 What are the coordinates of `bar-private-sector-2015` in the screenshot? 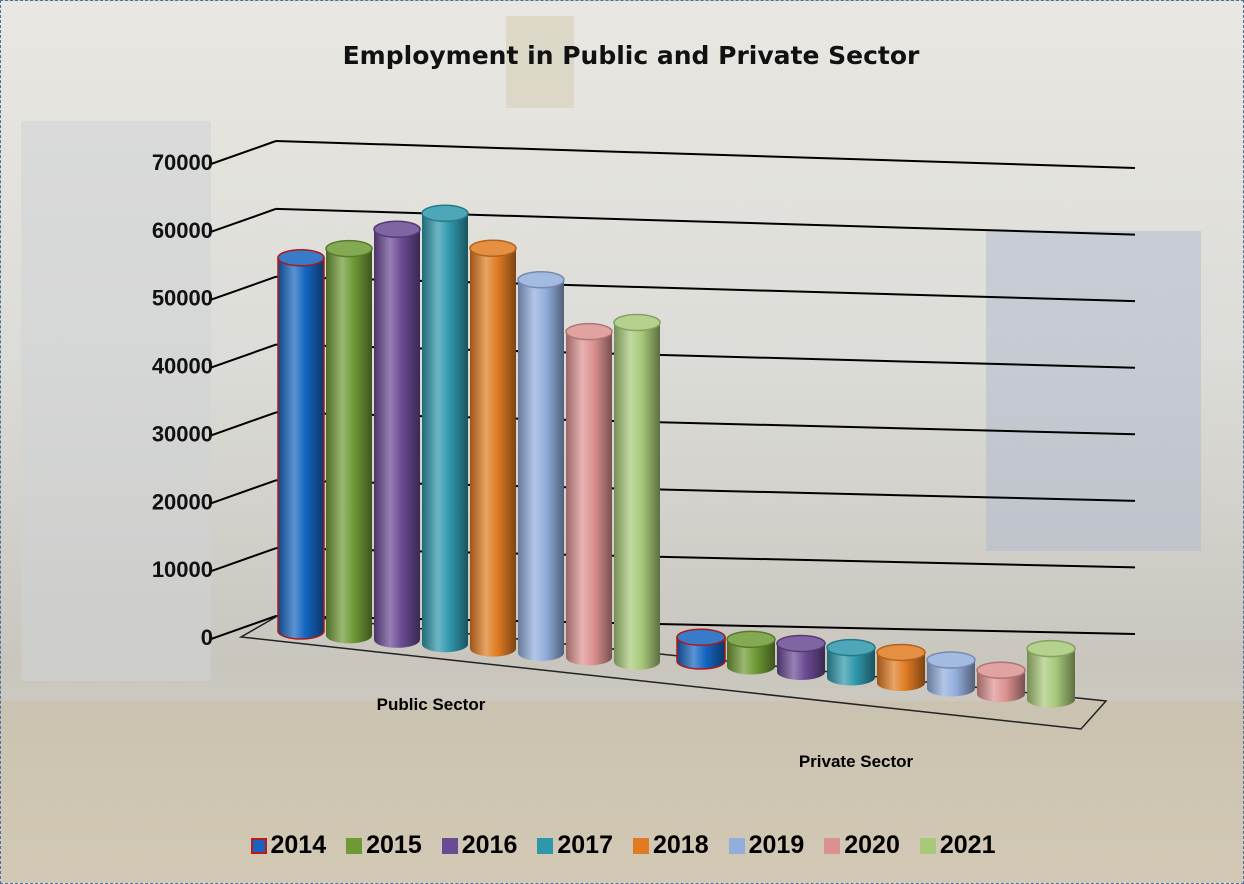 It's located at (751, 652).